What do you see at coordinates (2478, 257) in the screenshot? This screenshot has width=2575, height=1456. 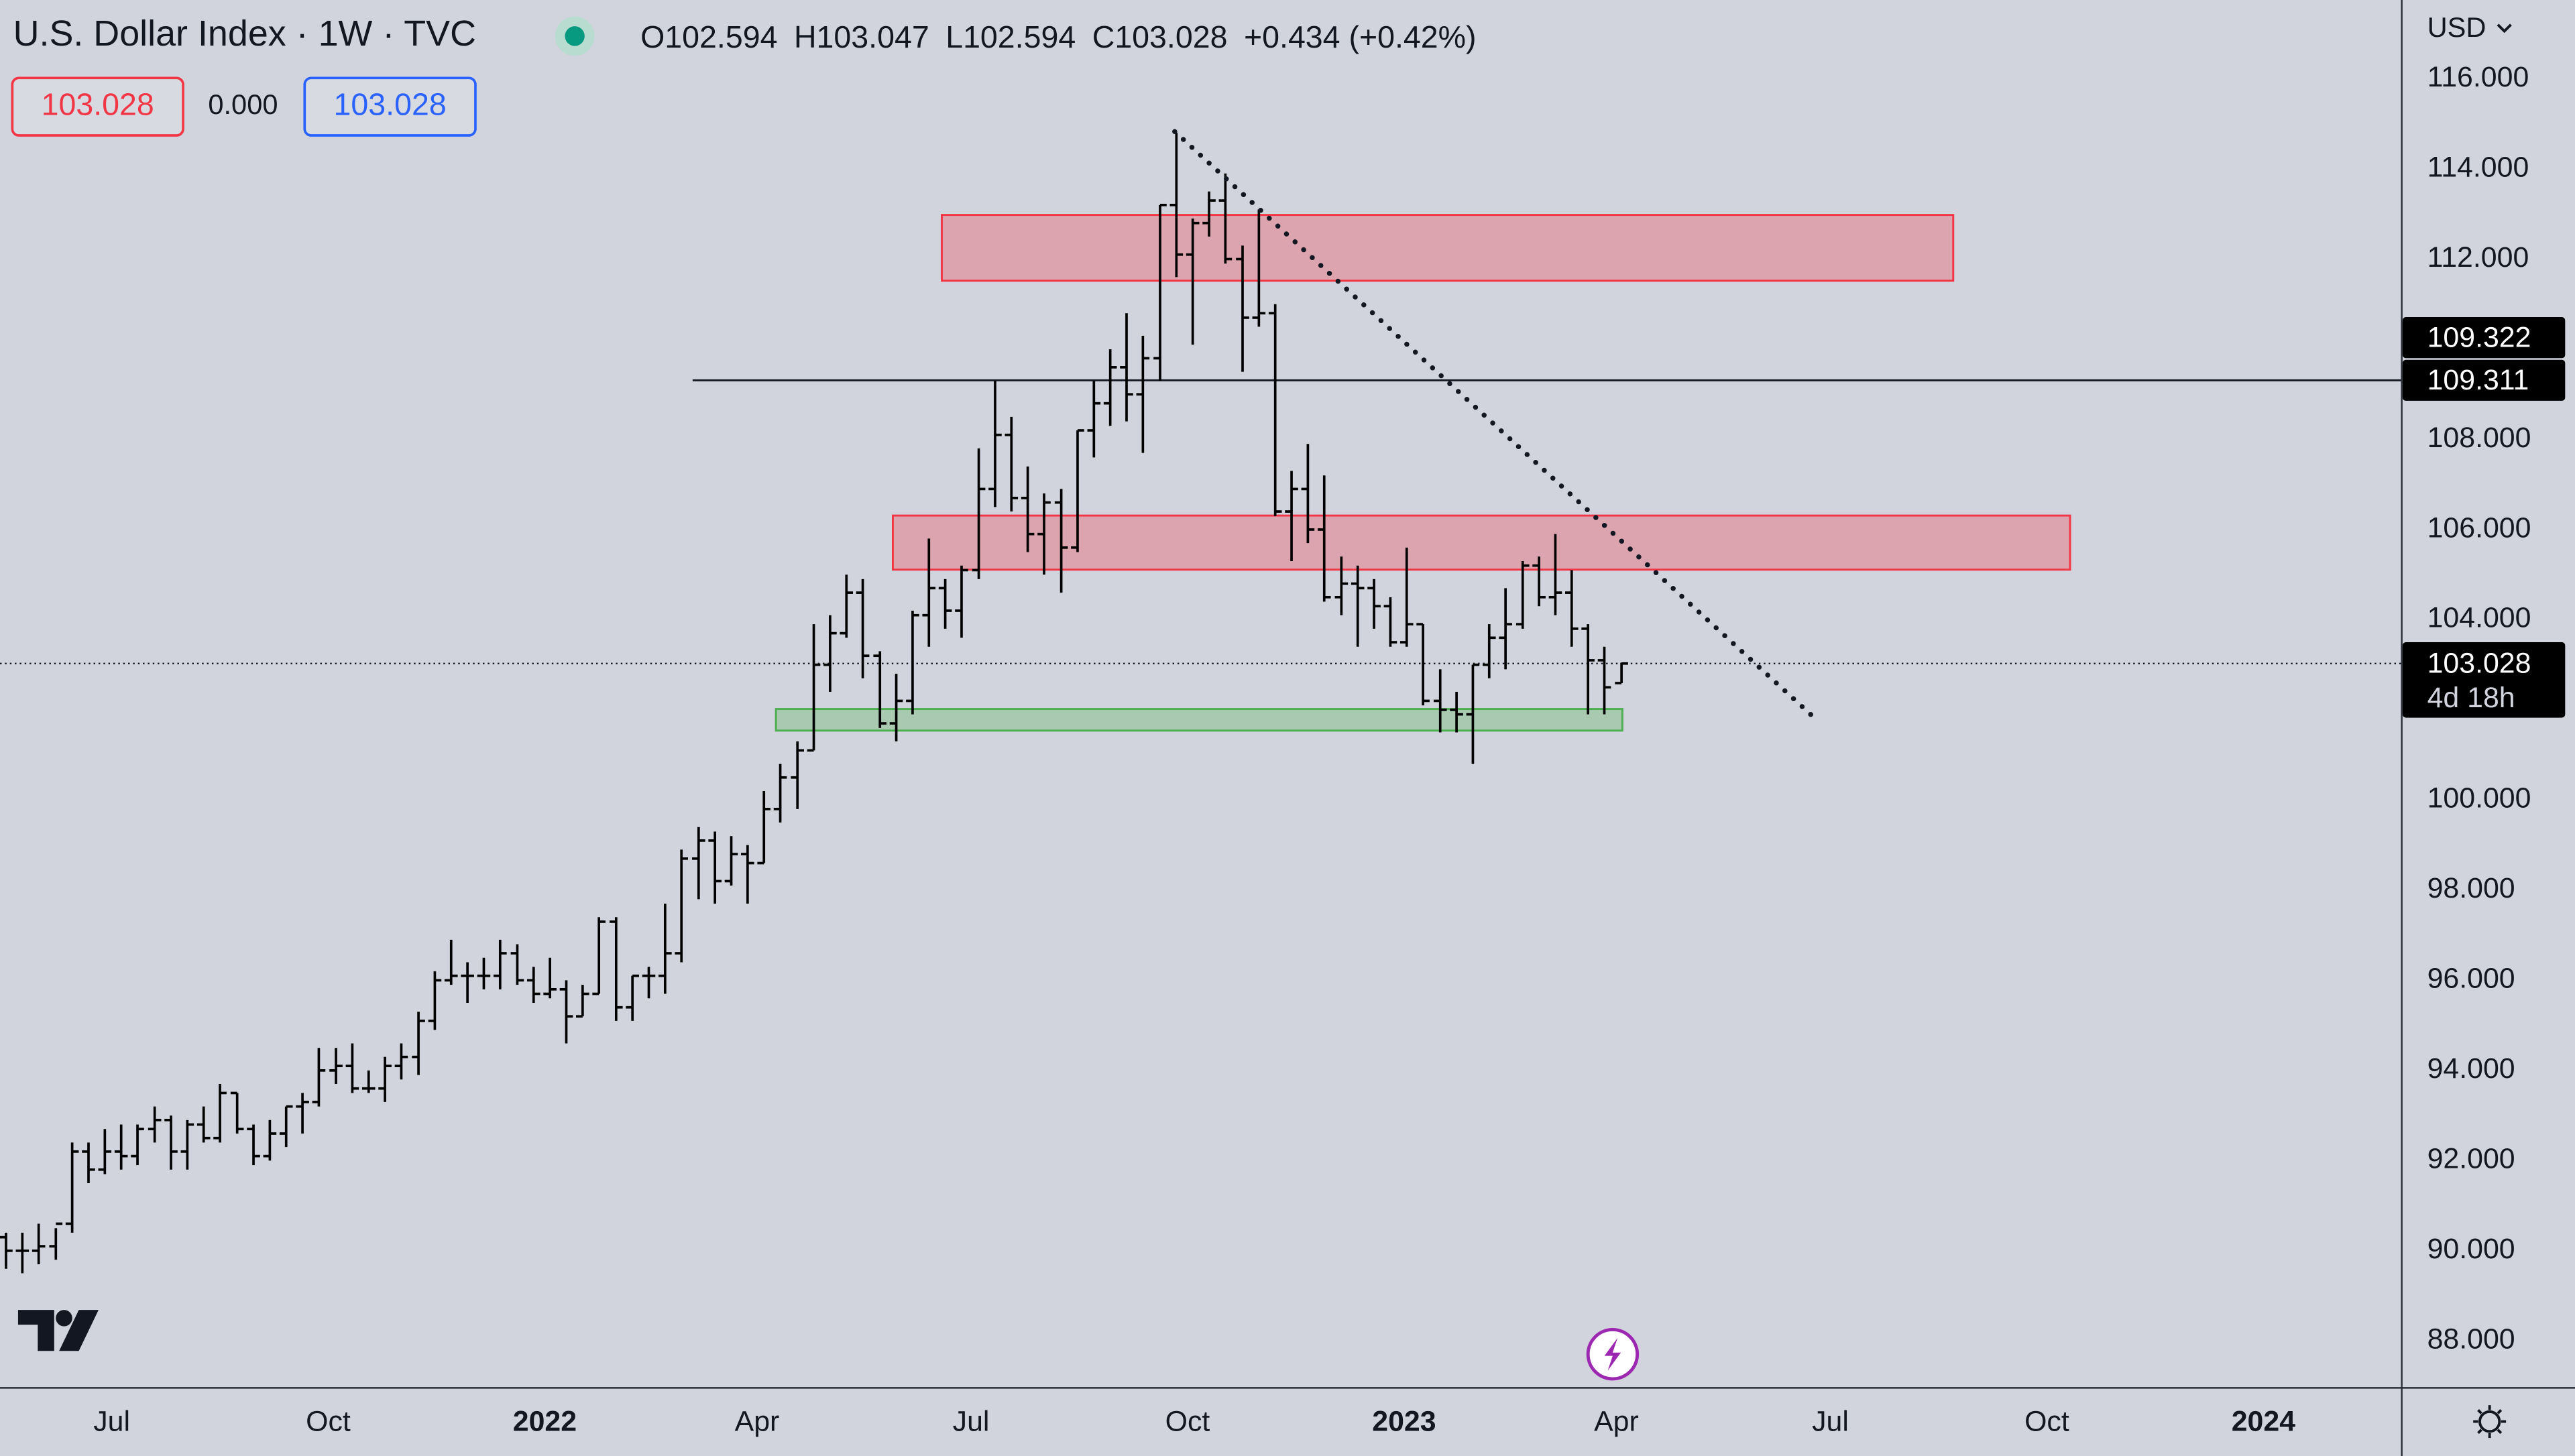 I see `y-tick-label: 112.000` at bounding box center [2478, 257].